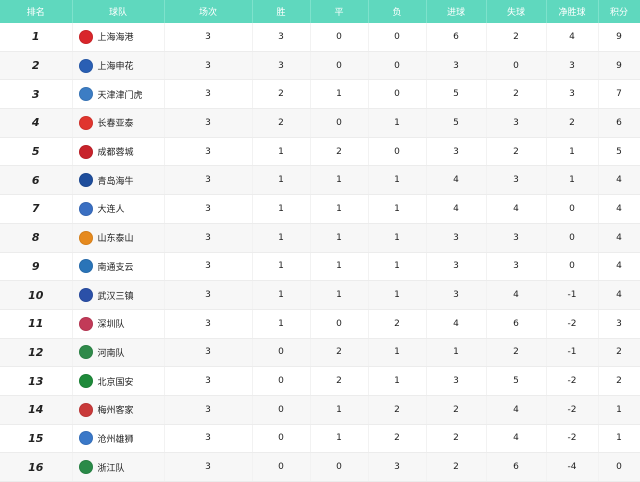 This screenshot has height=482, width=640. I want to click on goals-against-cell: 2, so click(516, 353).